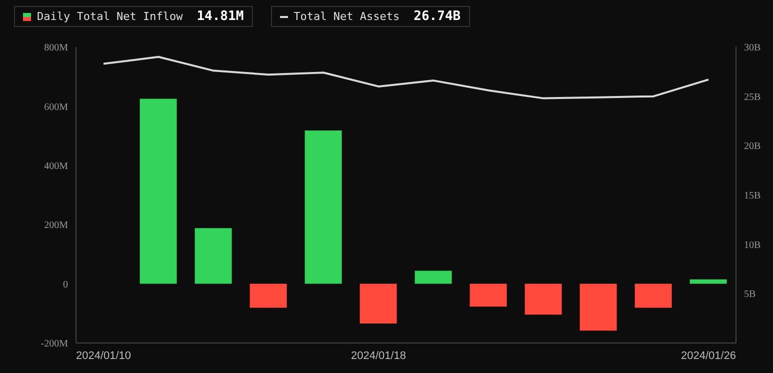 The width and height of the screenshot is (773, 373). What do you see at coordinates (708, 356) in the screenshot?
I see `x-tick-label: 2024/01/26` at bounding box center [708, 356].